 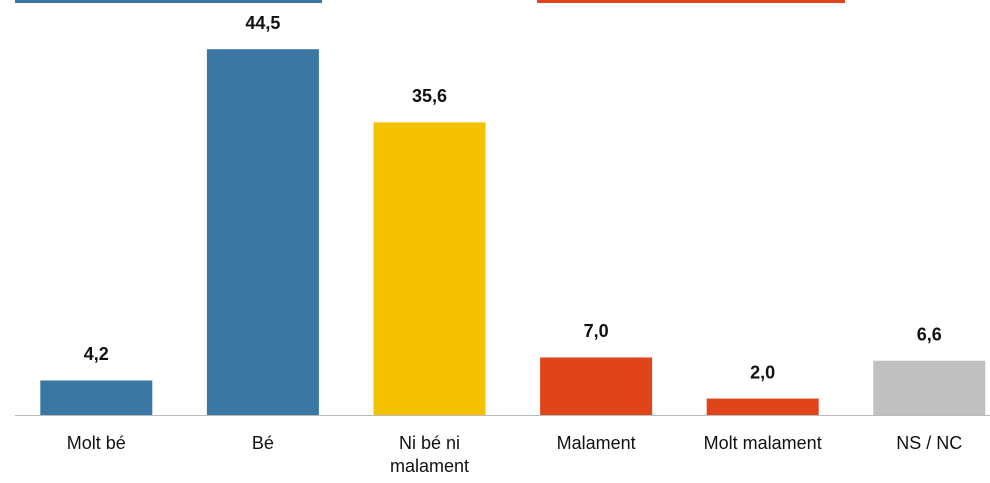 What do you see at coordinates (596, 331) in the screenshot?
I see `value-label: 7,0` at bounding box center [596, 331].